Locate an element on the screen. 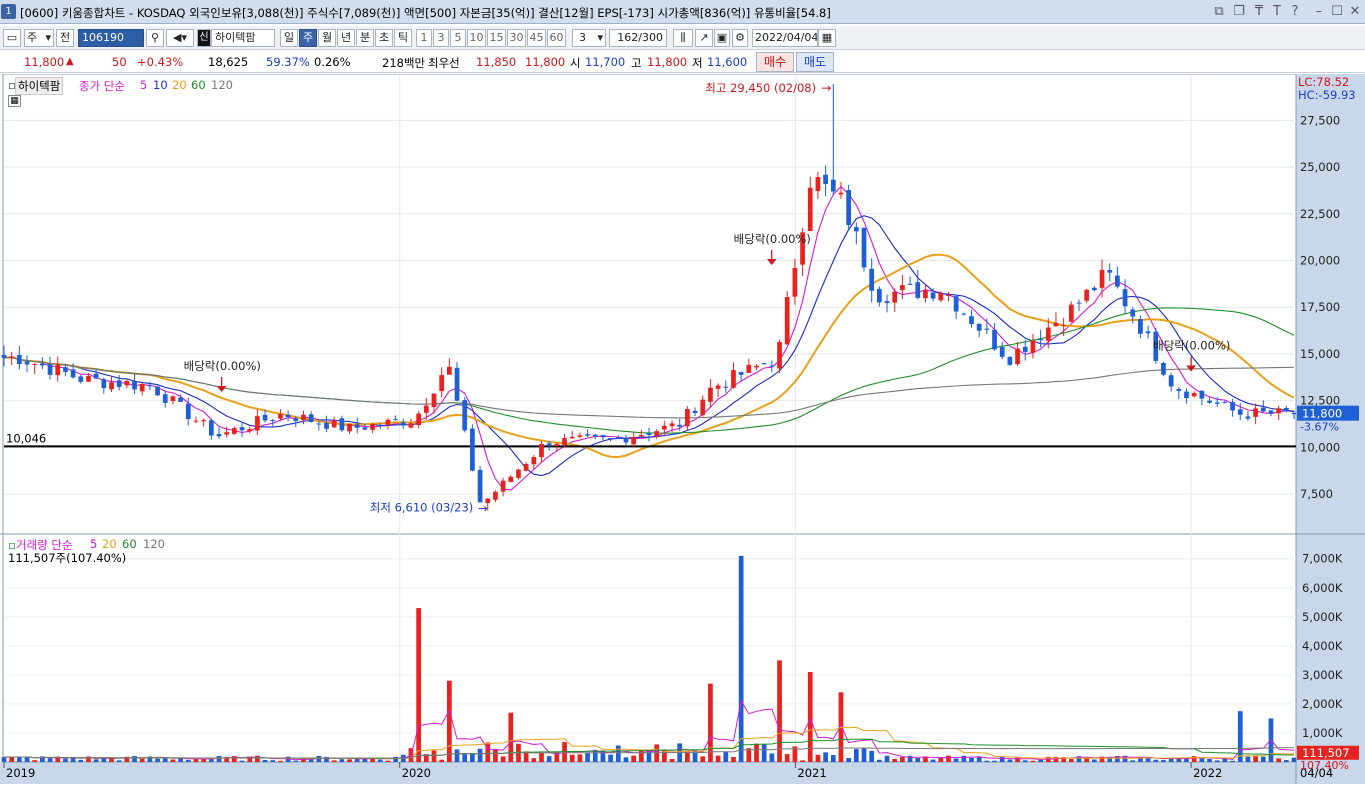  interval-button: 5 is located at coordinates (458, 38).